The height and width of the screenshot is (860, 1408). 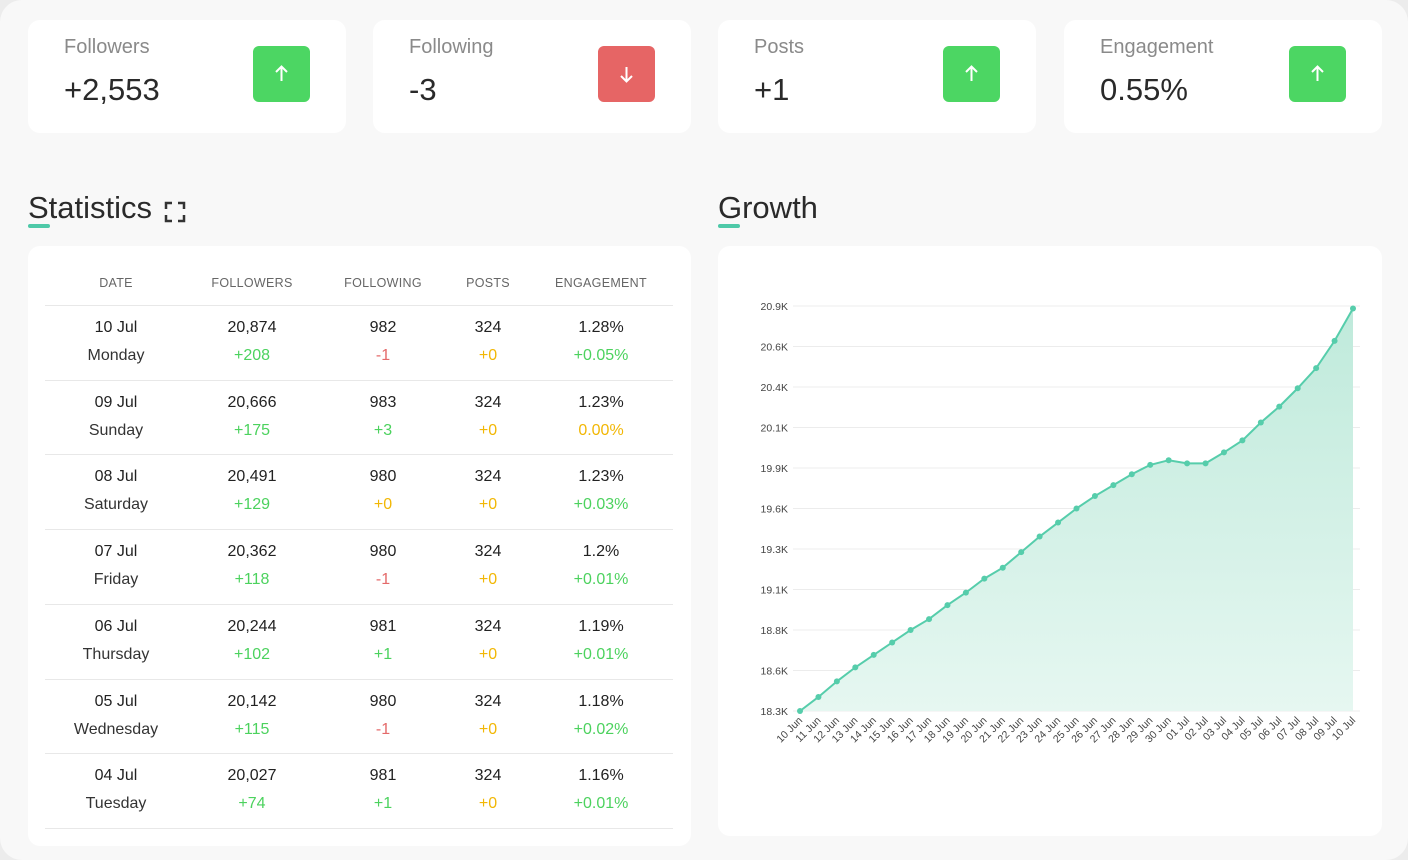 What do you see at coordinates (116, 505) in the screenshot?
I see `cell-day: Saturday` at bounding box center [116, 505].